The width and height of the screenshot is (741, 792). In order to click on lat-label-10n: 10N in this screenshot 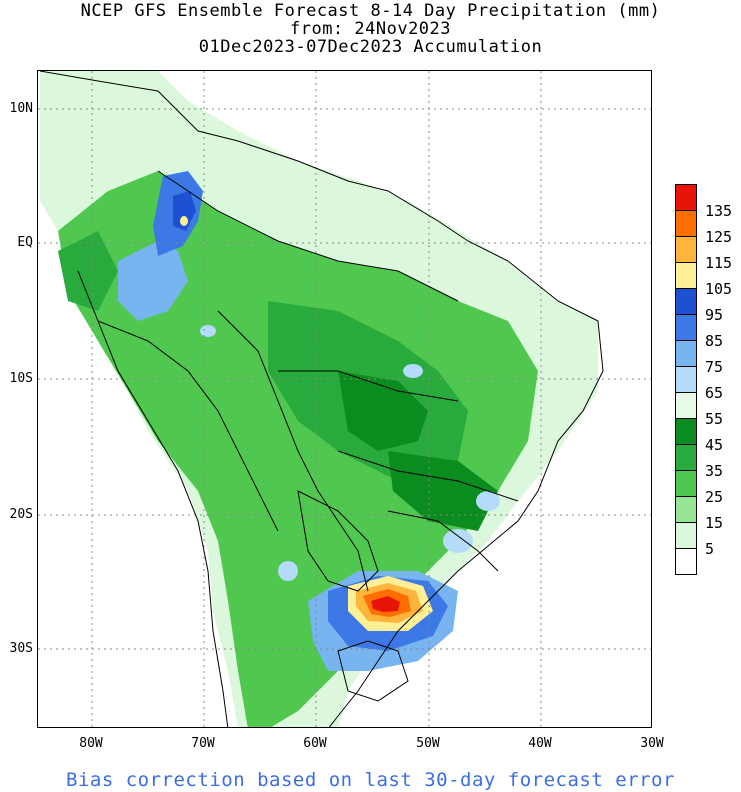, I will do `click(21, 108)`.